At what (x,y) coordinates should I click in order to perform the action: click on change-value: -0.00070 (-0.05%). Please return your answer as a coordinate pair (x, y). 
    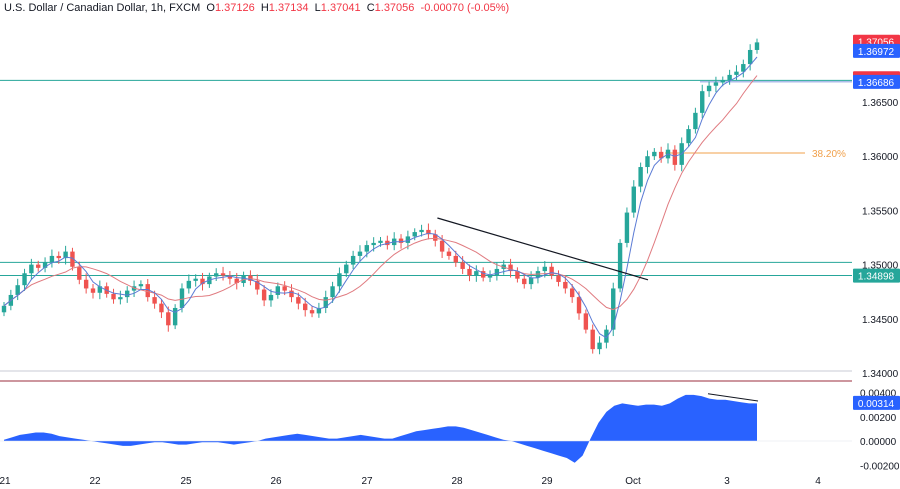
    Looking at the image, I should click on (465, 8).